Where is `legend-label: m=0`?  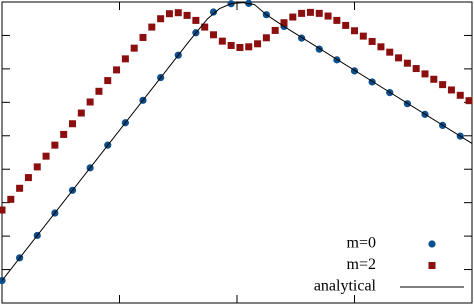 legend-label: m=0 is located at coordinates (361, 243).